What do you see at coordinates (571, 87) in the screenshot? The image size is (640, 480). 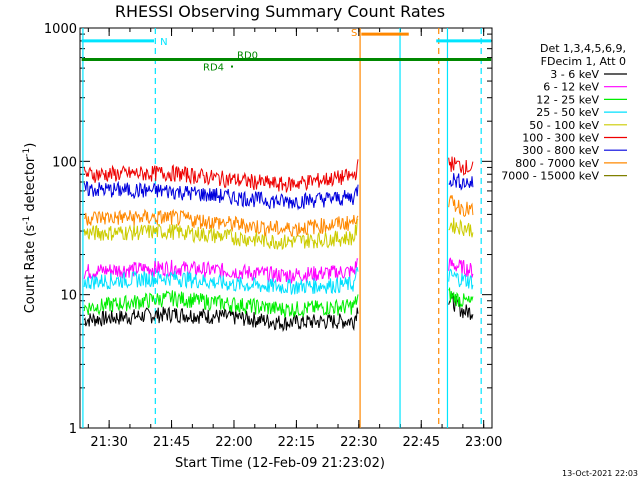 I see `legend-entry-label: 6 - 12 keV` at bounding box center [571, 87].